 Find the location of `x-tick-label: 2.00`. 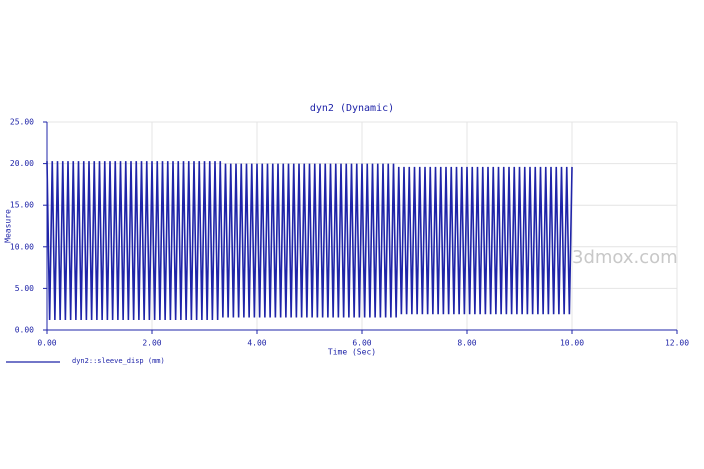

x-tick-label: 2.00 is located at coordinates (151, 343).